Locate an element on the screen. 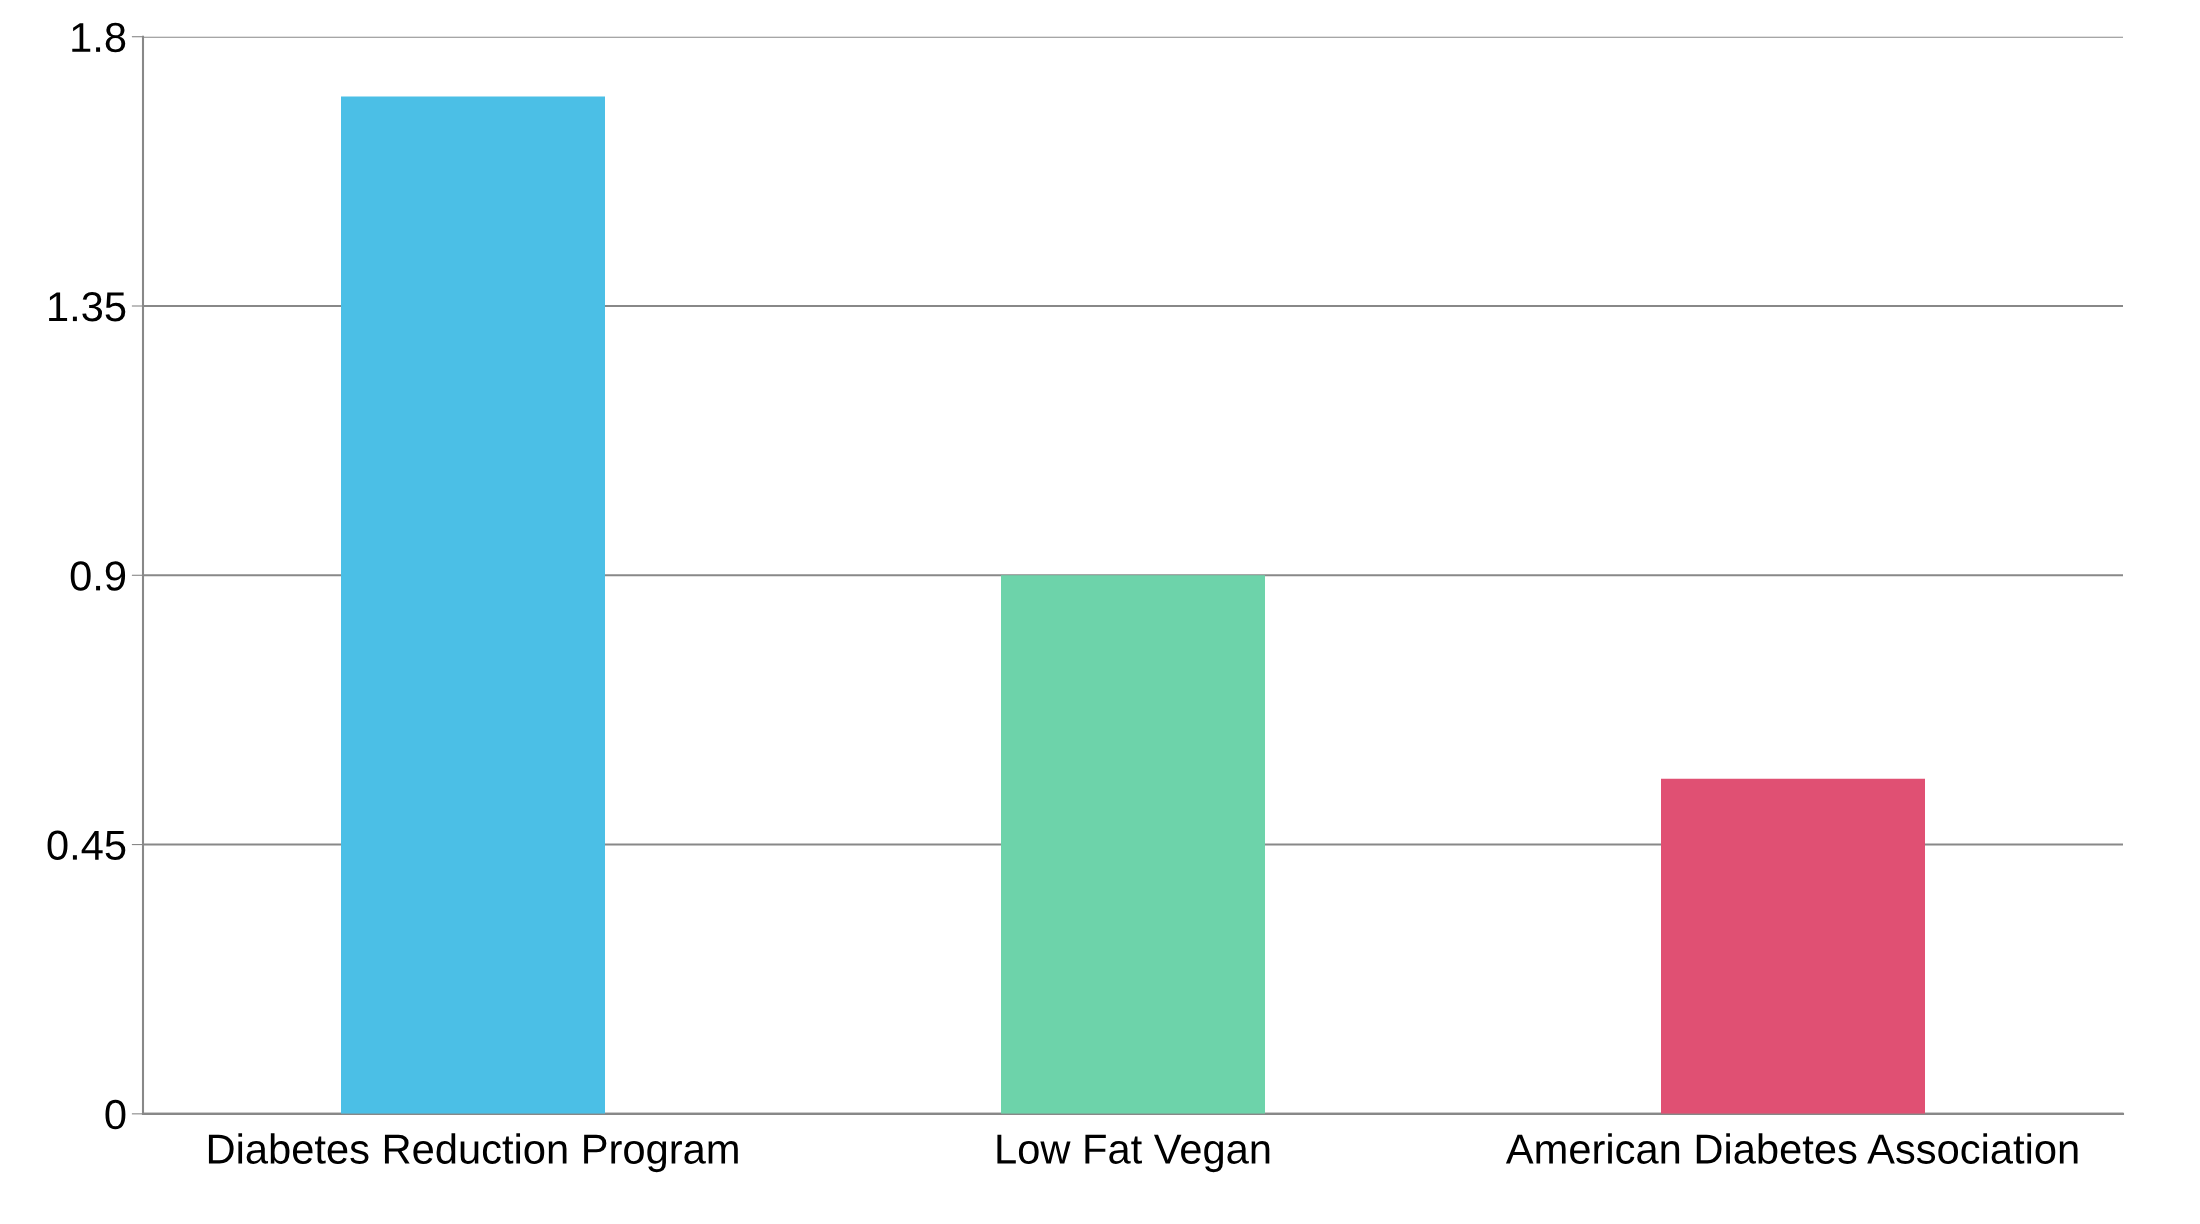 This screenshot has height=1224, width=2200. y-tick-label: 0.45 is located at coordinates (86, 845).